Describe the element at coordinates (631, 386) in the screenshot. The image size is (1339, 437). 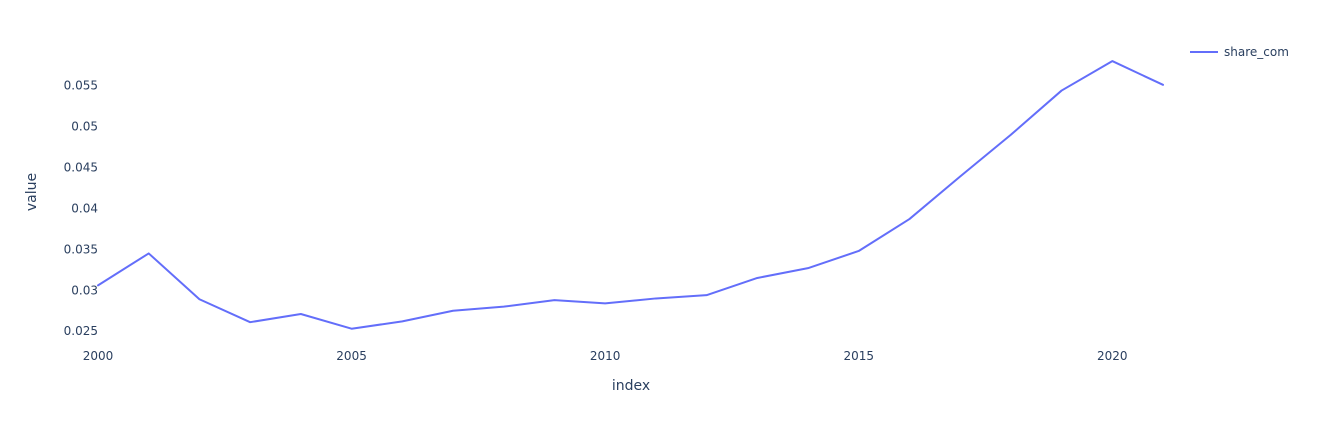
I see `x-axis-title: index` at that location.